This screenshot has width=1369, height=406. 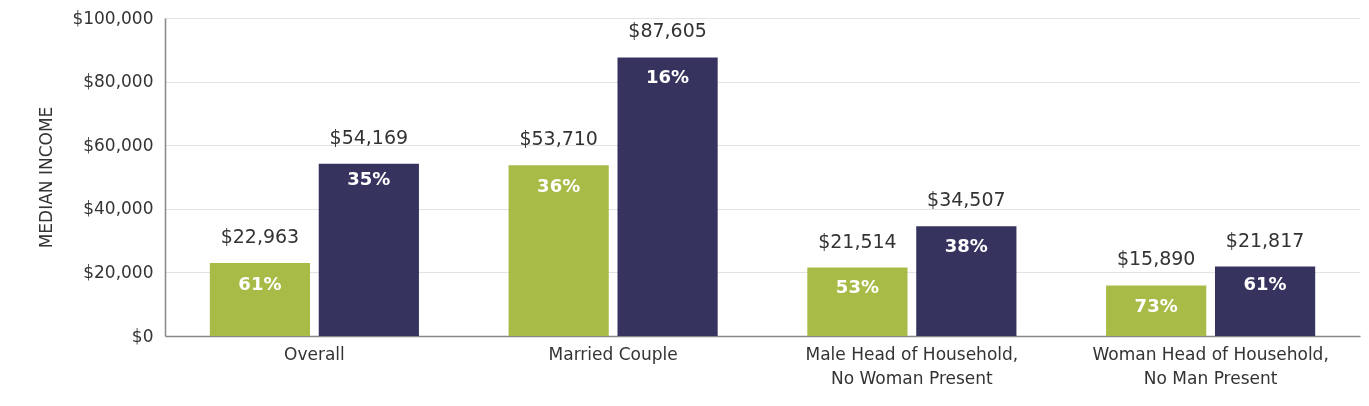 What do you see at coordinates (118, 208) in the screenshot?
I see `y-tick-label: $40,000` at bounding box center [118, 208].